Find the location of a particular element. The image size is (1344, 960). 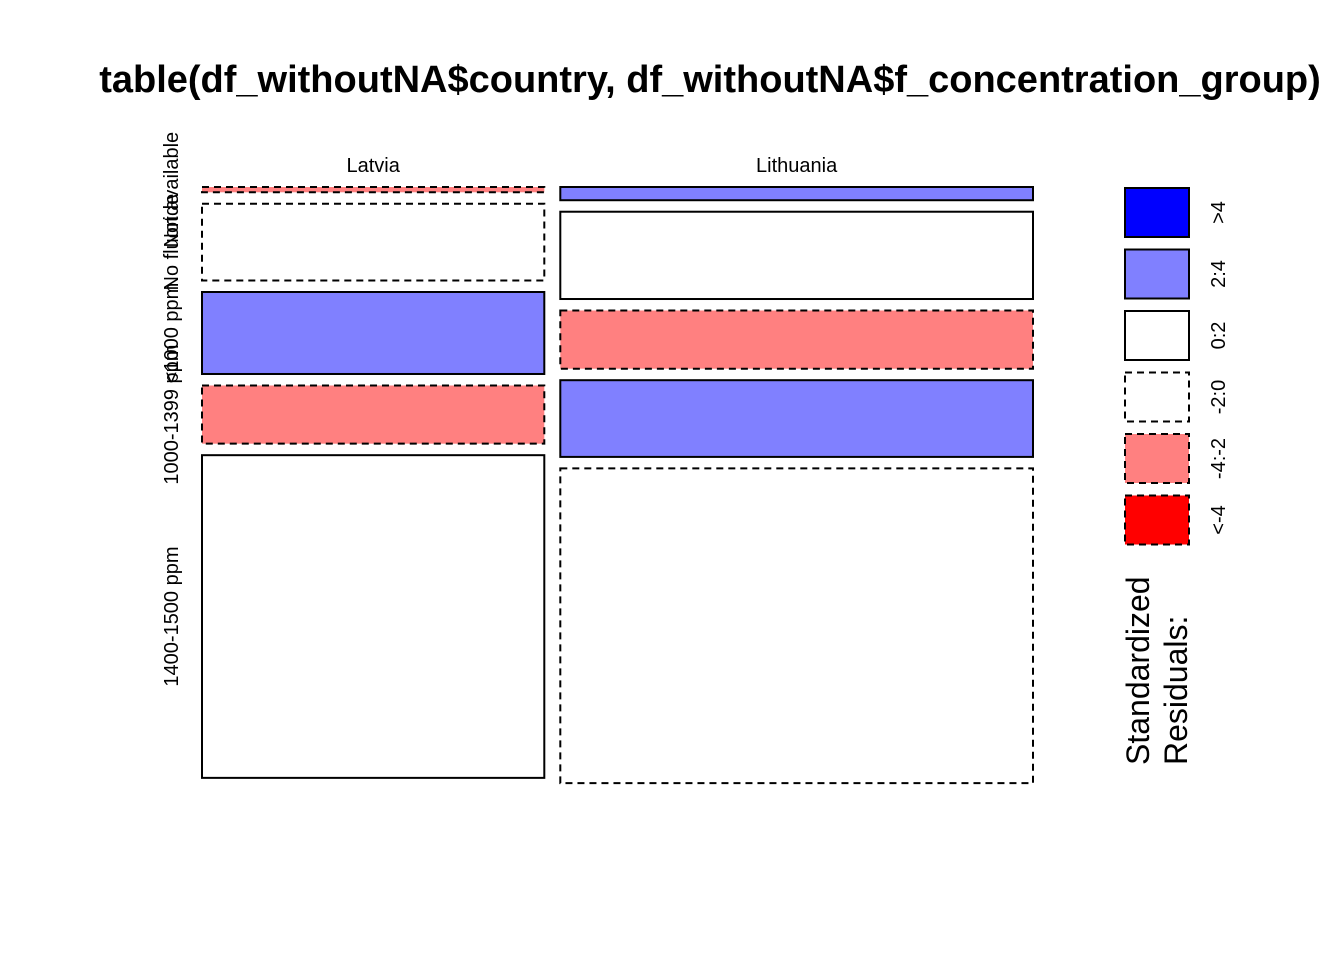

legend-label: >4 is located at coordinates (1219, 212).